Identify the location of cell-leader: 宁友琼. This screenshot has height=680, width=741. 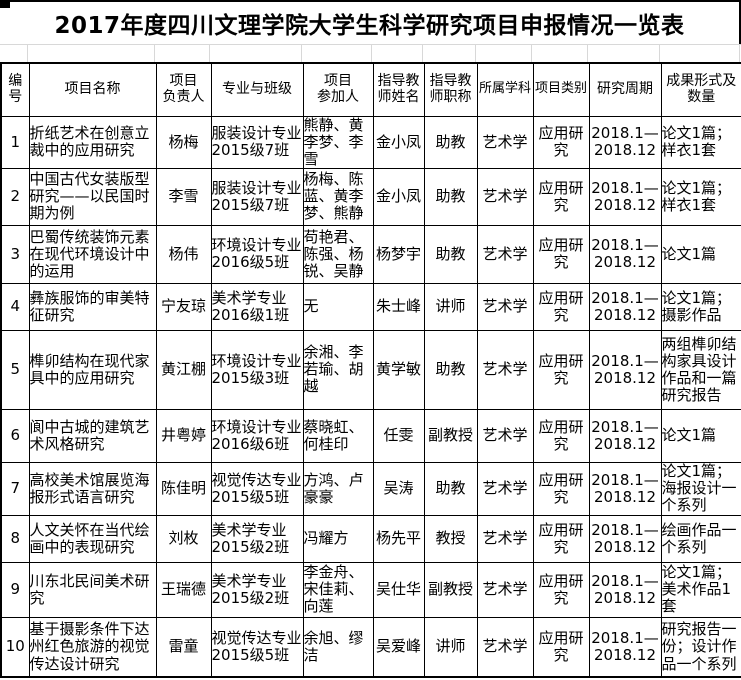
(183, 306).